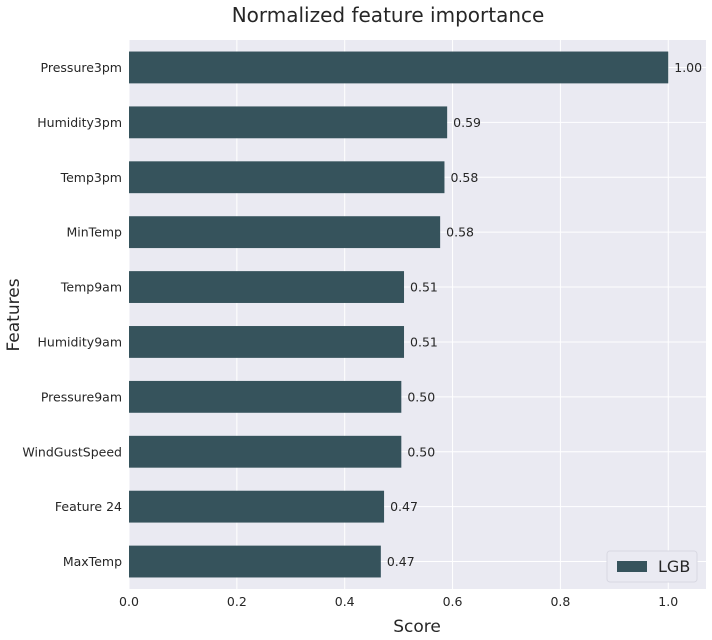 Image resolution: width=712 pixels, height=640 pixels. I want to click on y-tick-label: Temp3pm, so click(91, 177).